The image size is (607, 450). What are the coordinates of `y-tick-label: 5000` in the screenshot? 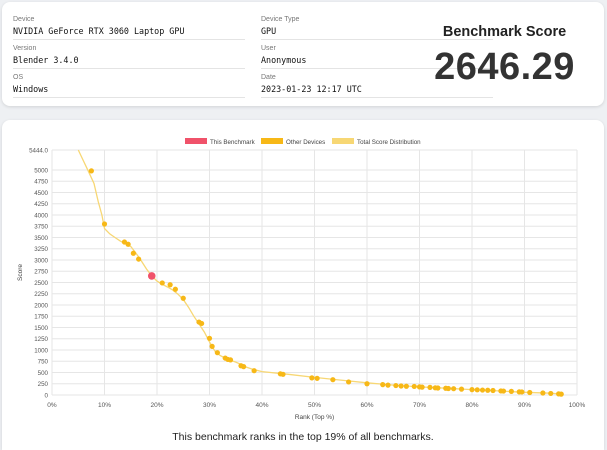 It's located at (41, 170).